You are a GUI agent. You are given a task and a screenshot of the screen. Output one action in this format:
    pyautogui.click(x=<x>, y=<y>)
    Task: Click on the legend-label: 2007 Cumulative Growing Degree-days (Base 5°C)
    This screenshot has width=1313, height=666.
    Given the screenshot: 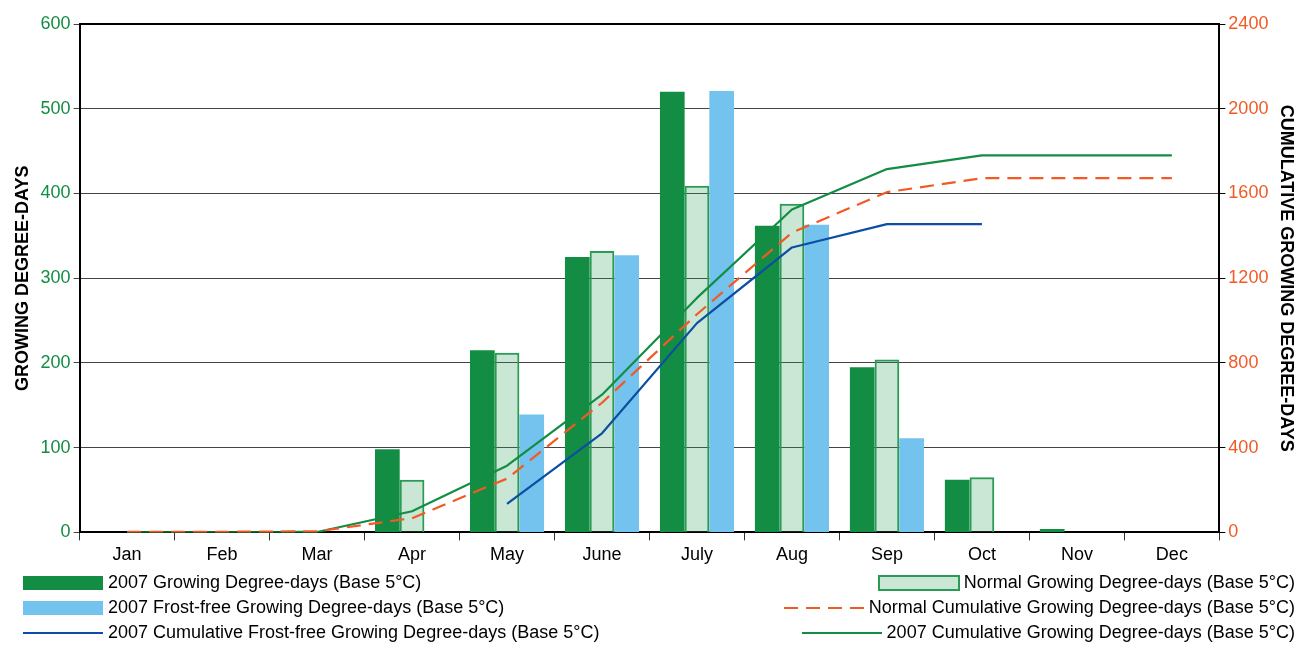 What is the action you would take?
    pyautogui.click(x=1090, y=632)
    